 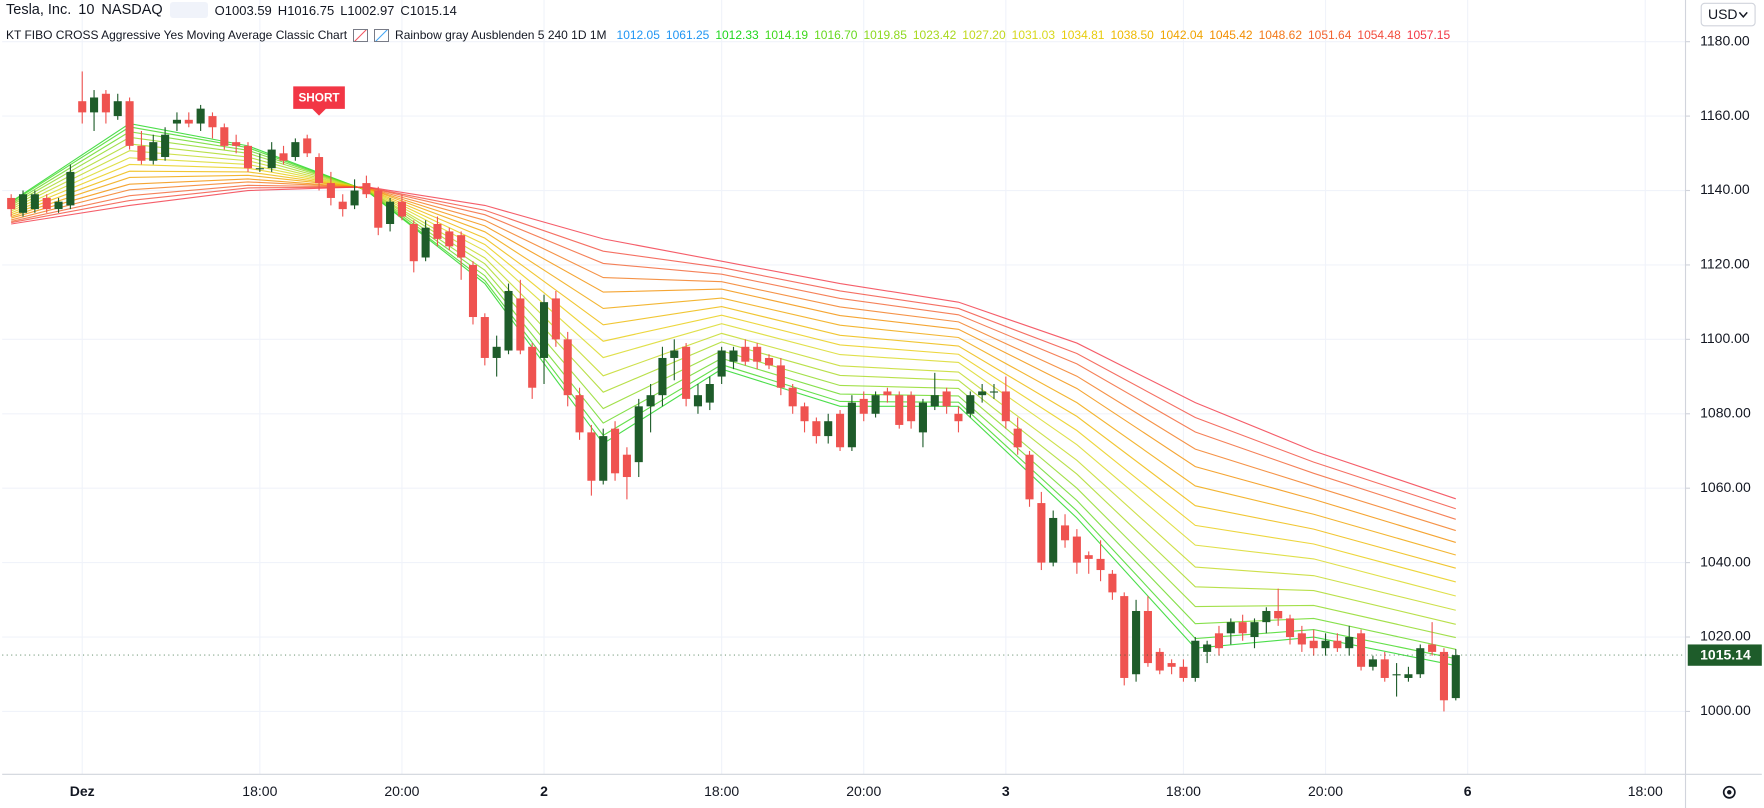 I want to click on indicator-value: 1014.19, so click(x=786, y=35).